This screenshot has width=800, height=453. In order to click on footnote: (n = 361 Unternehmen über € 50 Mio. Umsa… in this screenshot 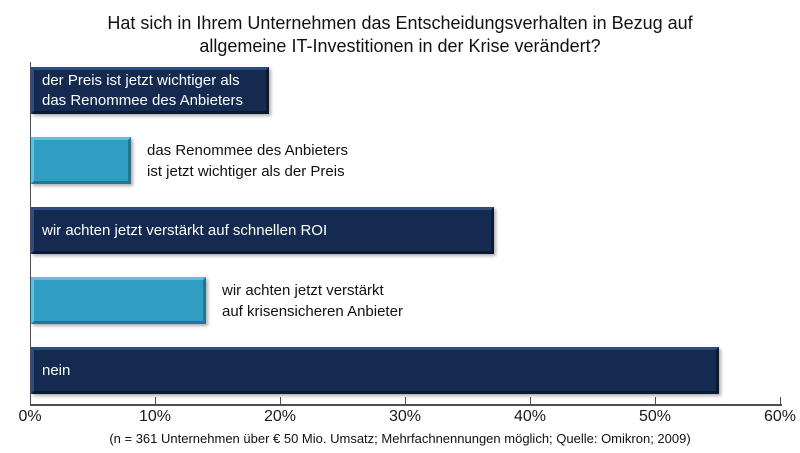, I will do `click(400, 438)`.